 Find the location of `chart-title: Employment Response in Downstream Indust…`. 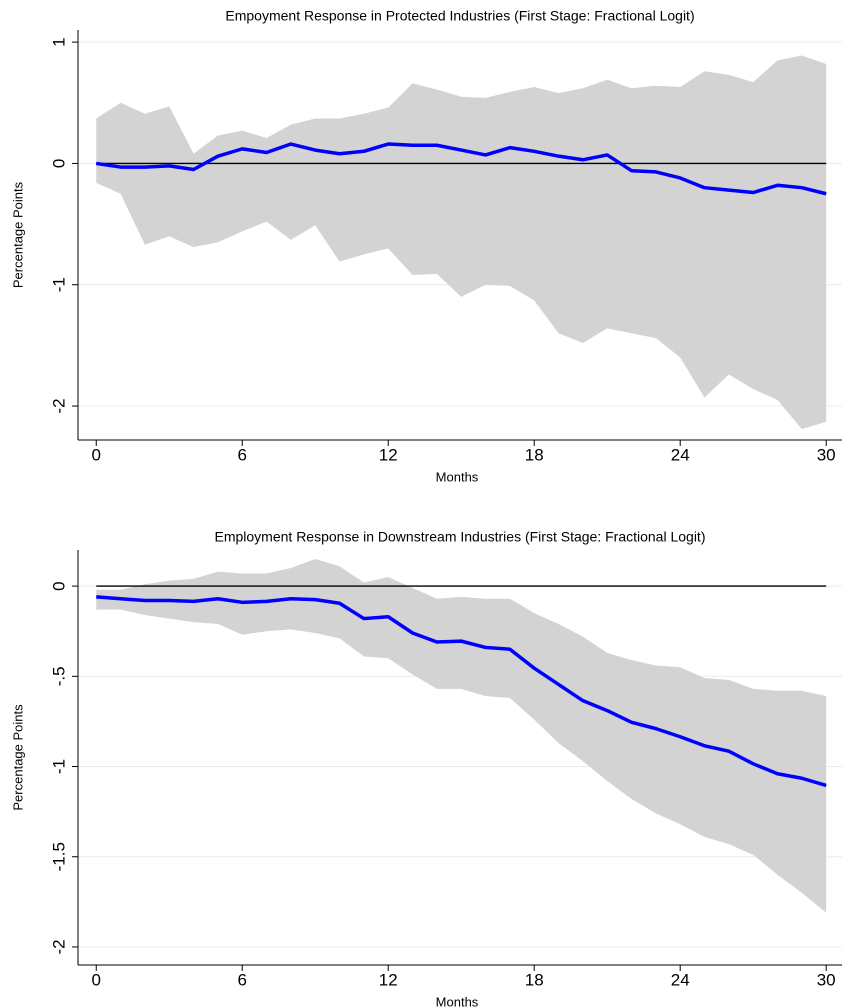

chart-title: Employment Response in Downstream Indust… is located at coordinates (460, 537).